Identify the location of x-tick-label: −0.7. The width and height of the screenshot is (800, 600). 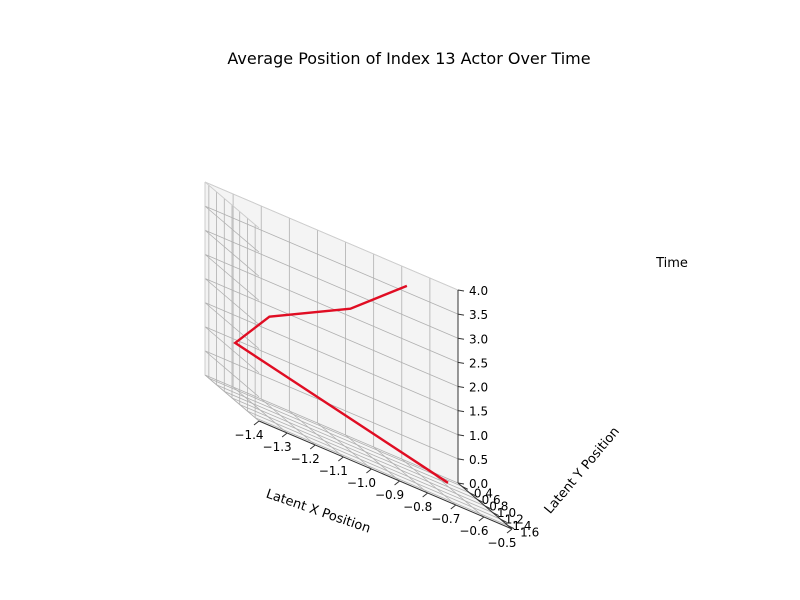
(445, 519).